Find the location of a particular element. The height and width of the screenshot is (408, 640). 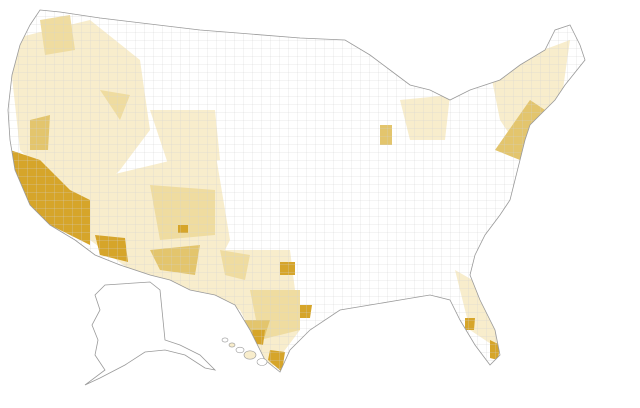

alaska is located at coordinates (150, 333).